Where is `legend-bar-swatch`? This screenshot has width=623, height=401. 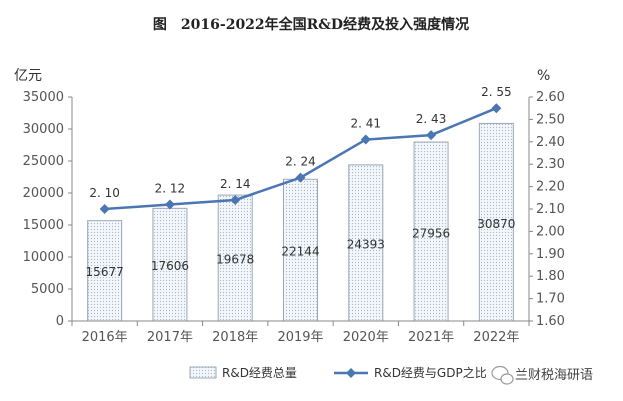
legend-bar-swatch is located at coordinates (203, 372).